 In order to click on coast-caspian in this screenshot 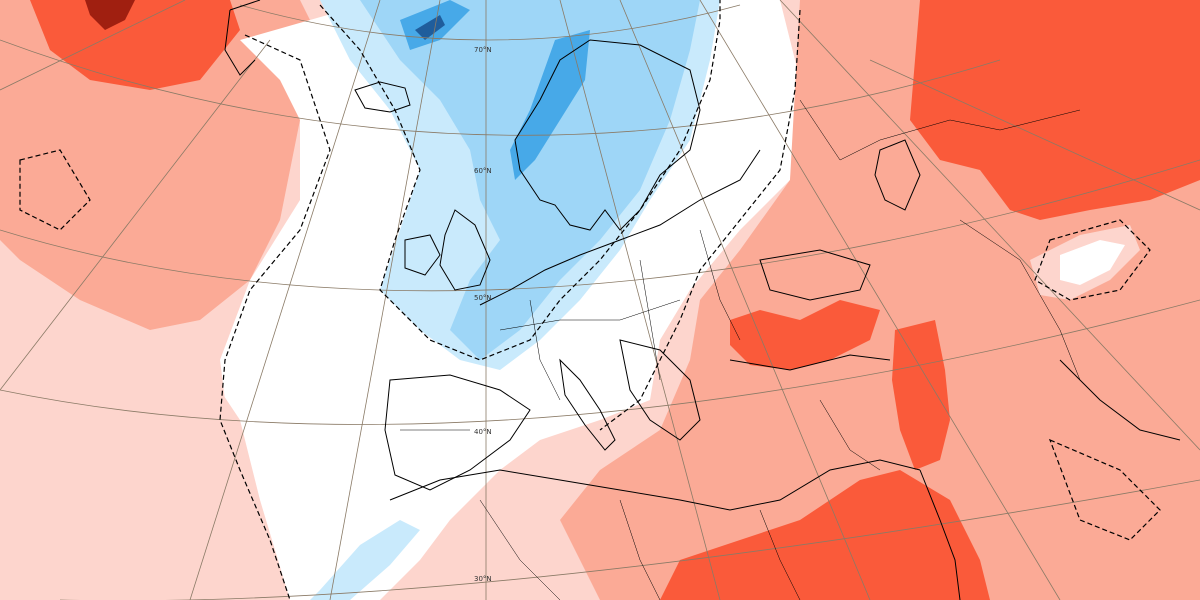, I will do `click(897, 175)`.